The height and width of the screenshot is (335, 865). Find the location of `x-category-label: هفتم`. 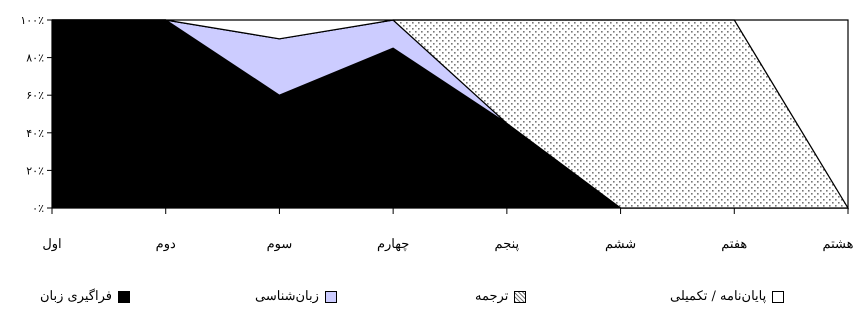

x-category-label: هفتم is located at coordinates (734, 244).